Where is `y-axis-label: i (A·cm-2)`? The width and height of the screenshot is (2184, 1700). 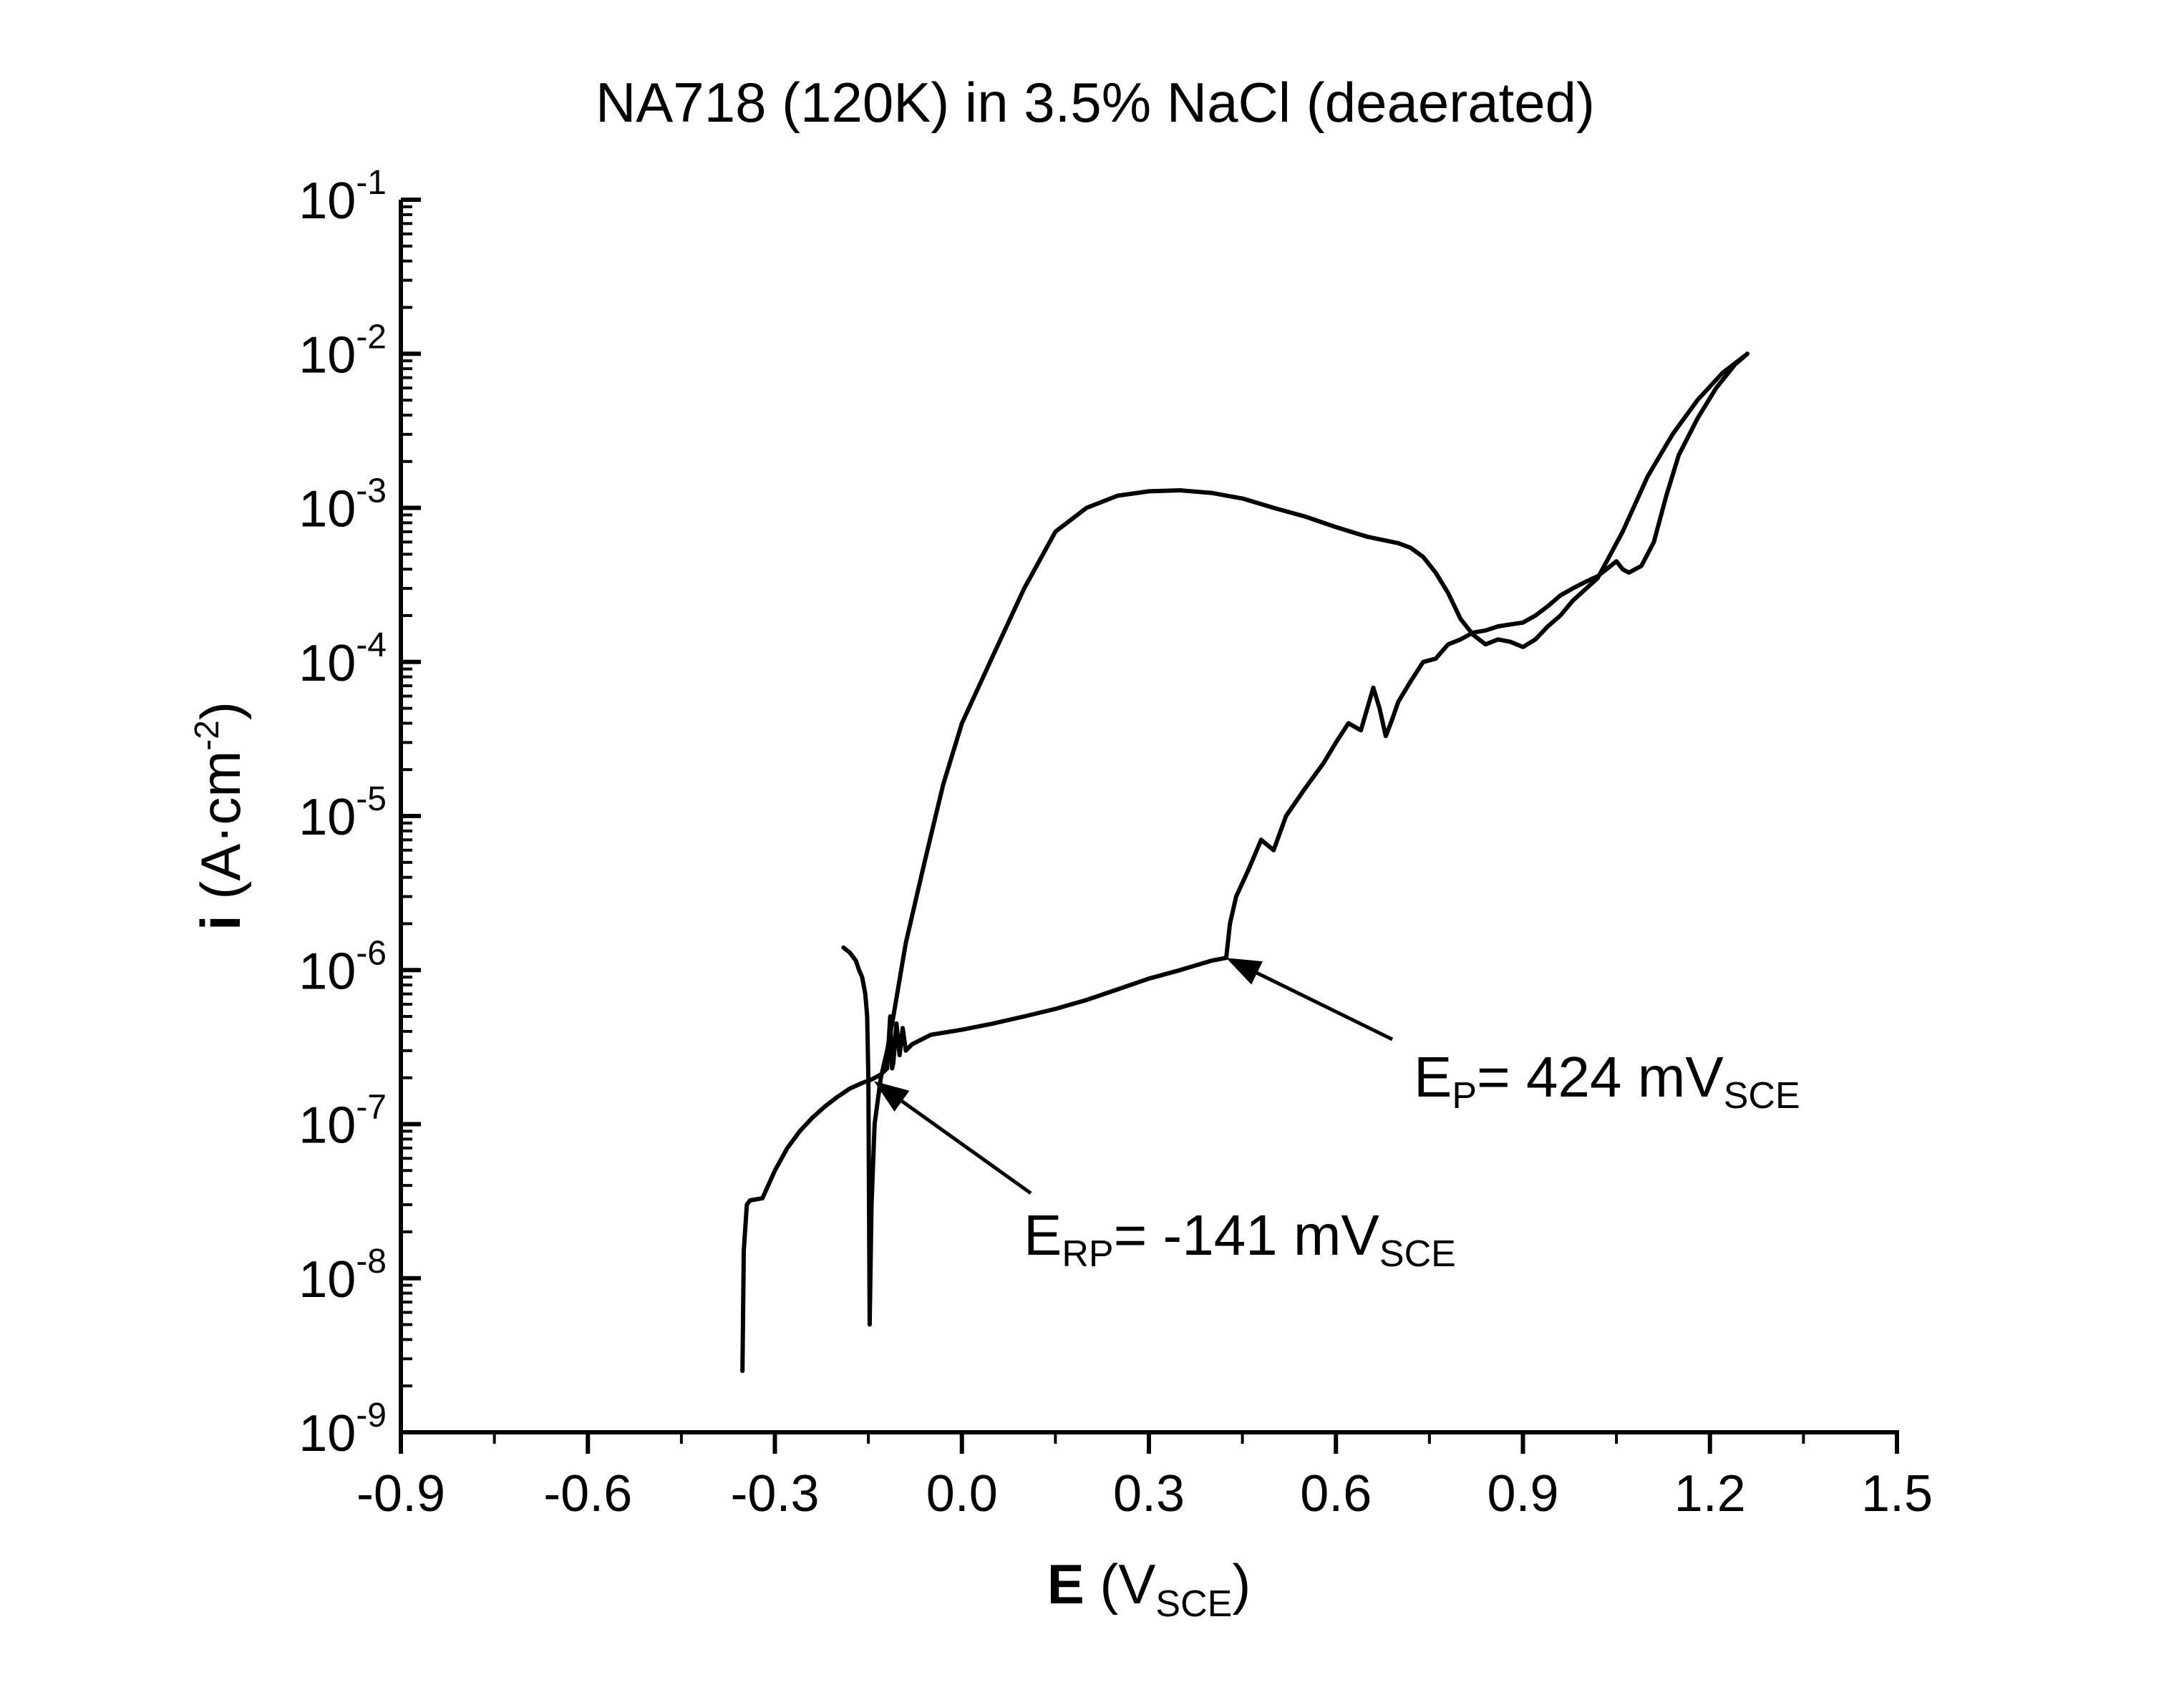
y-axis-label: i (A·cm-2) is located at coordinates (220, 816).